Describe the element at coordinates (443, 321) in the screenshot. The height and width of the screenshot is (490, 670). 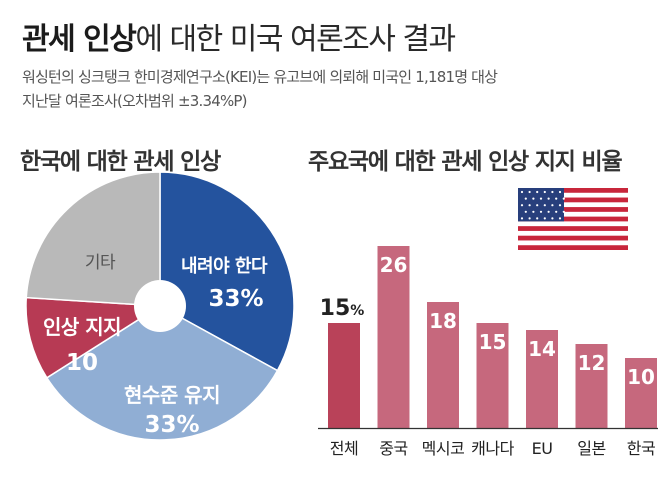
I see `bar-value-3: 18` at that location.